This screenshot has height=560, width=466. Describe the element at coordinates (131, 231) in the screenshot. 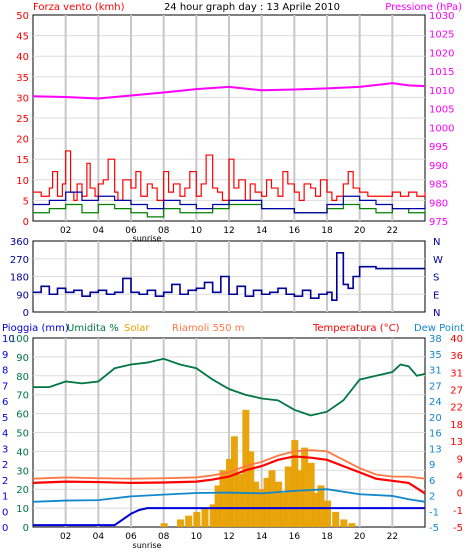

I see `wind-xtick-06: 06` at that location.